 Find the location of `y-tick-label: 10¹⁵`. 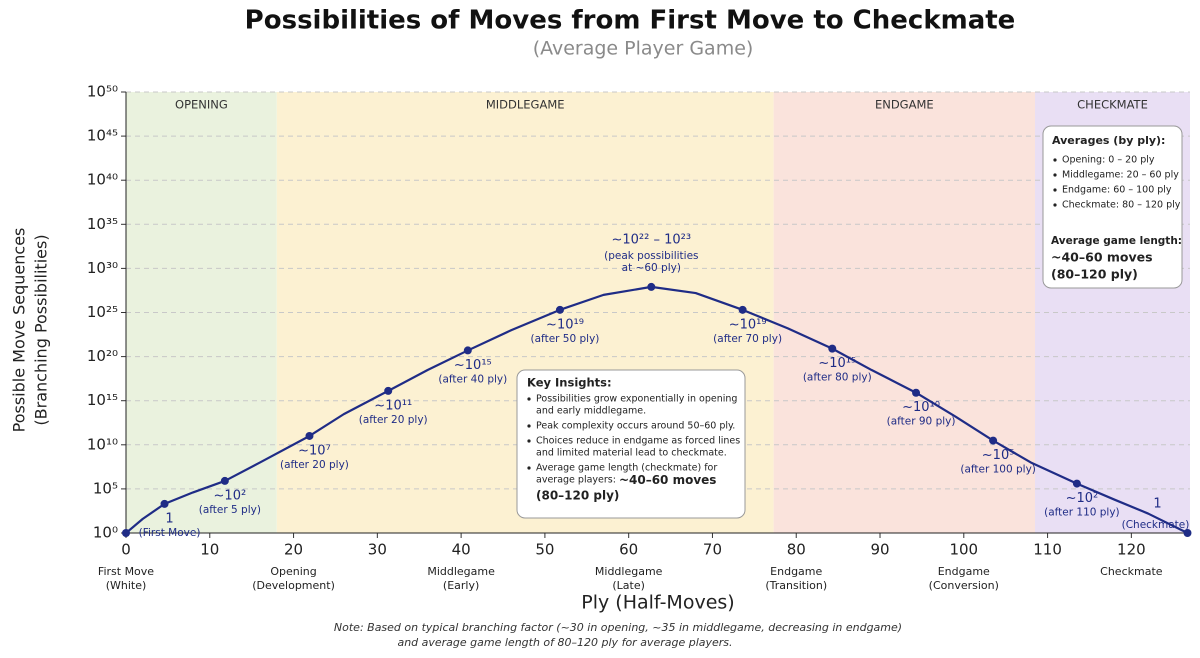

y-tick-label: 10¹⁵ is located at coordinates (102, 400).